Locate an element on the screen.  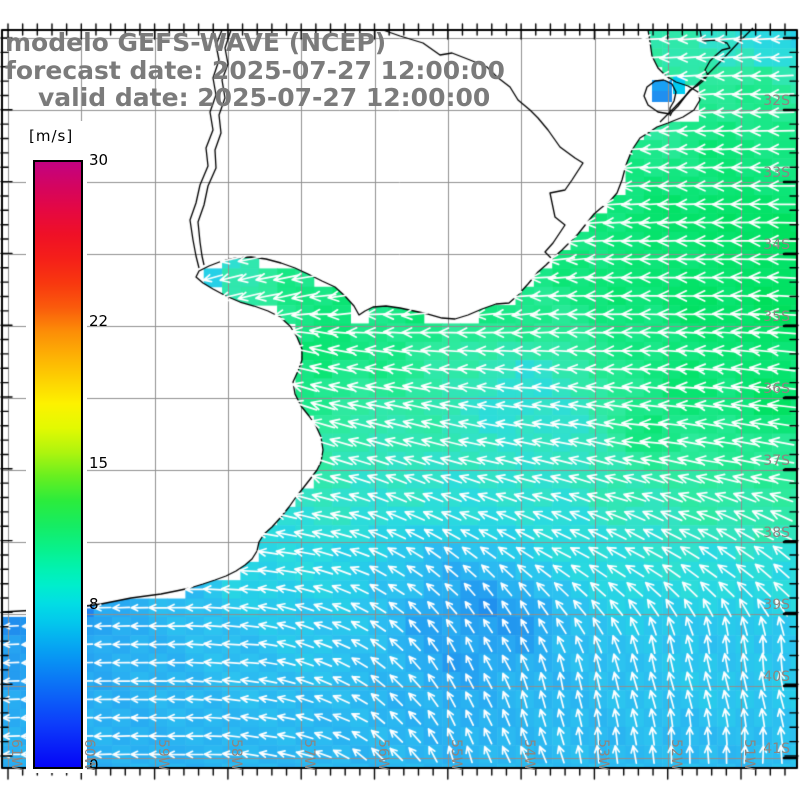
lon-label: 53W is located at coordinates (603, 755).